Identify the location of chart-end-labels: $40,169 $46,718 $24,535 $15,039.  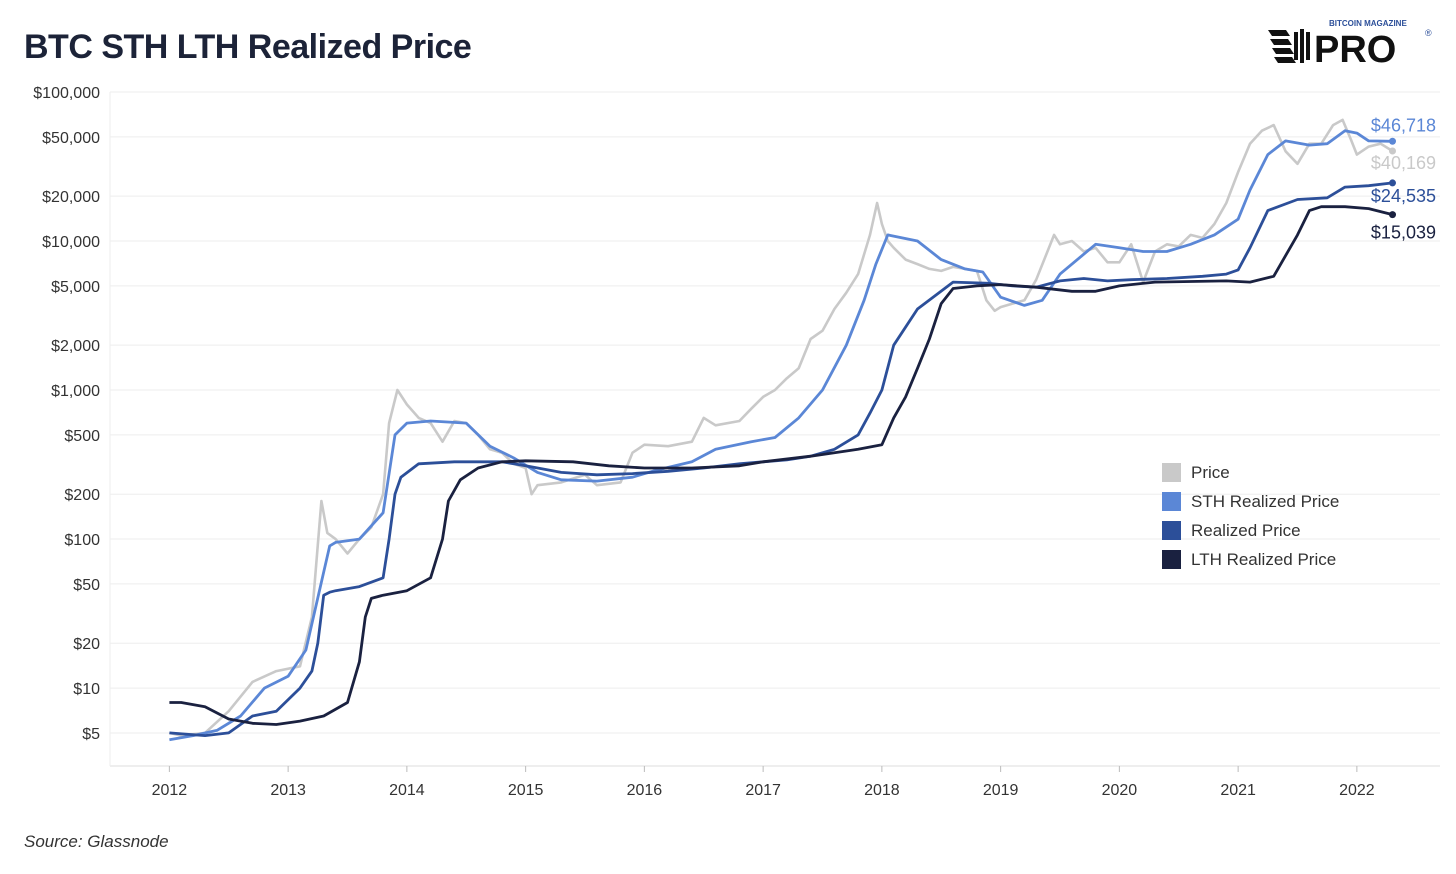
(1403, 178).